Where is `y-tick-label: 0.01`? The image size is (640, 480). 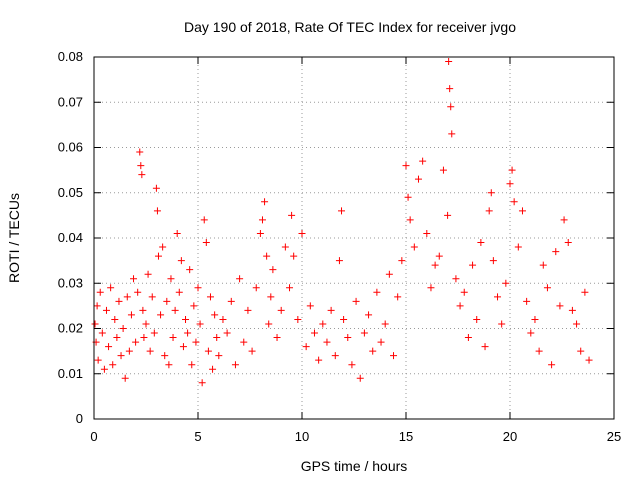 y-tick-label: 0.01 is located at coordinates (70, 373).